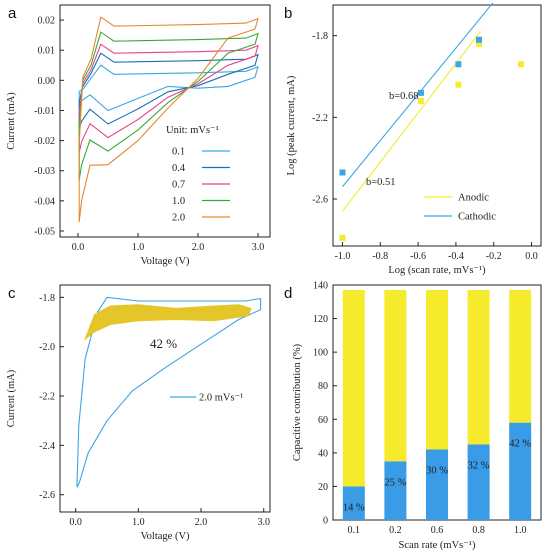 Image resolution: width=550 pixels, height=558 pixels. Describe the element at coordinates (320, 118) in the screenshot. I see `y-tick-label: -2.2` at that location.